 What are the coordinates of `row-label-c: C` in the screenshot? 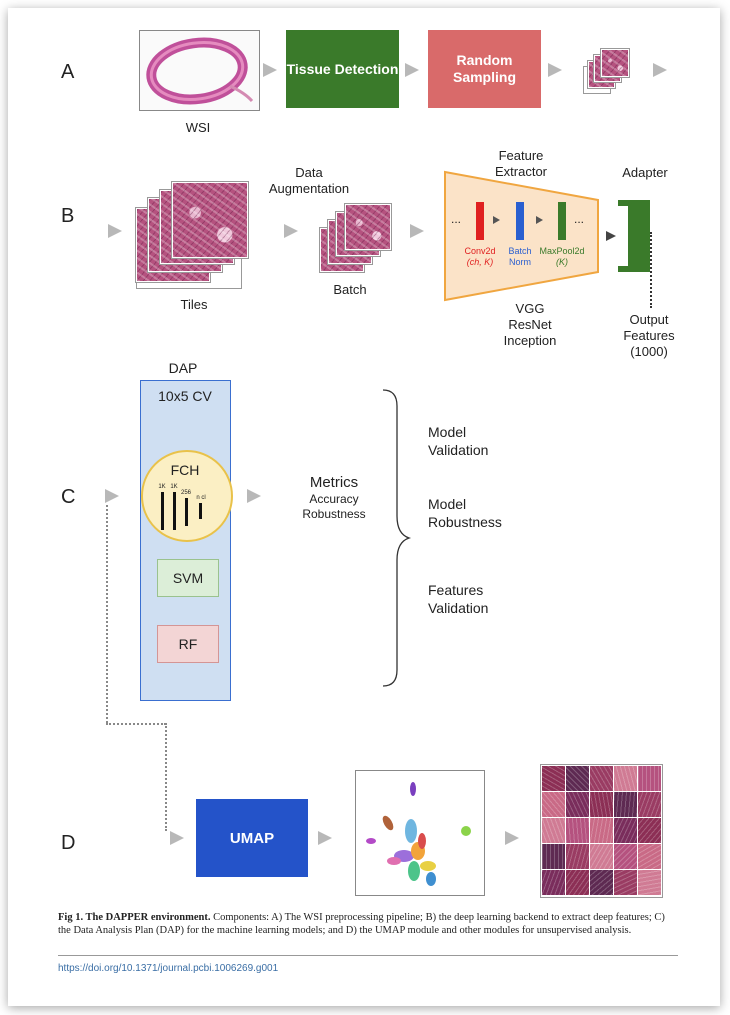 It's located at (68, 497).